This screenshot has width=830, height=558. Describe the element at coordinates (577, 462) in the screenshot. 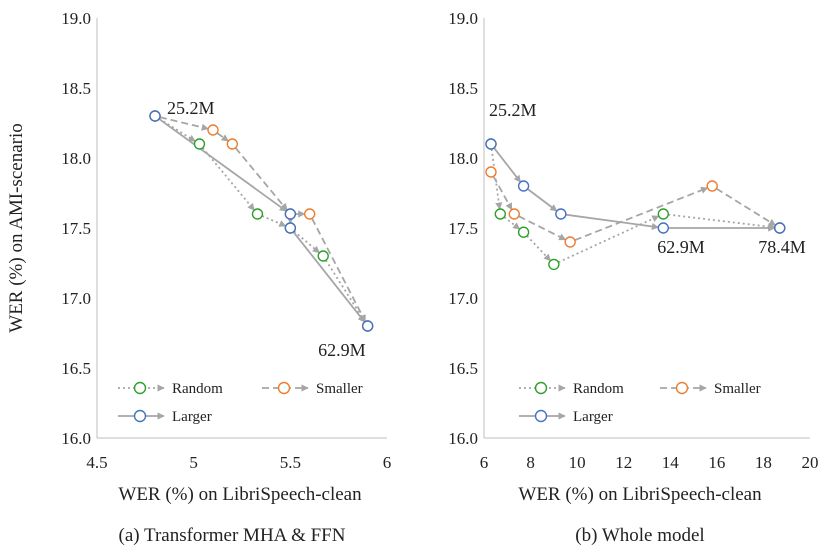

I see `x-tick-label: 10` at that location.